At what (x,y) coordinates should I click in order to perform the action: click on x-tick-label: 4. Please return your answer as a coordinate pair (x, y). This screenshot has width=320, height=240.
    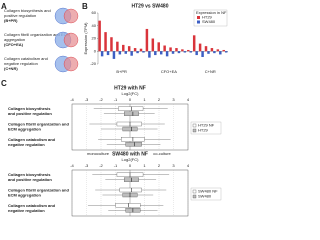
    Looking at the image, I should click on (188, 99).